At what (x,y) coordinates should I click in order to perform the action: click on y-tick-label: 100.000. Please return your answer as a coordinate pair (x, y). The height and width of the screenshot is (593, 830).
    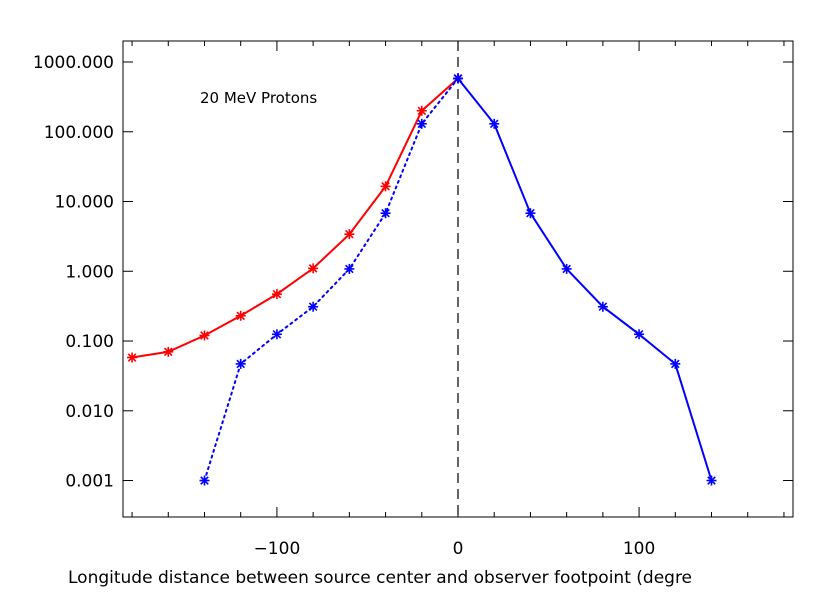
    Looking at the image, I should click on (79, 133).